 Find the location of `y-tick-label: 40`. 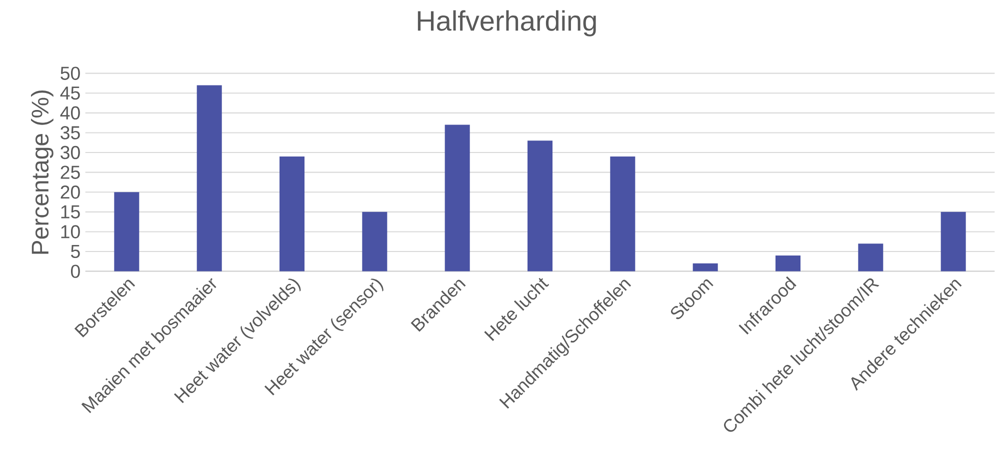

y-tick-label: 40 is located at coordinates (70, 113).